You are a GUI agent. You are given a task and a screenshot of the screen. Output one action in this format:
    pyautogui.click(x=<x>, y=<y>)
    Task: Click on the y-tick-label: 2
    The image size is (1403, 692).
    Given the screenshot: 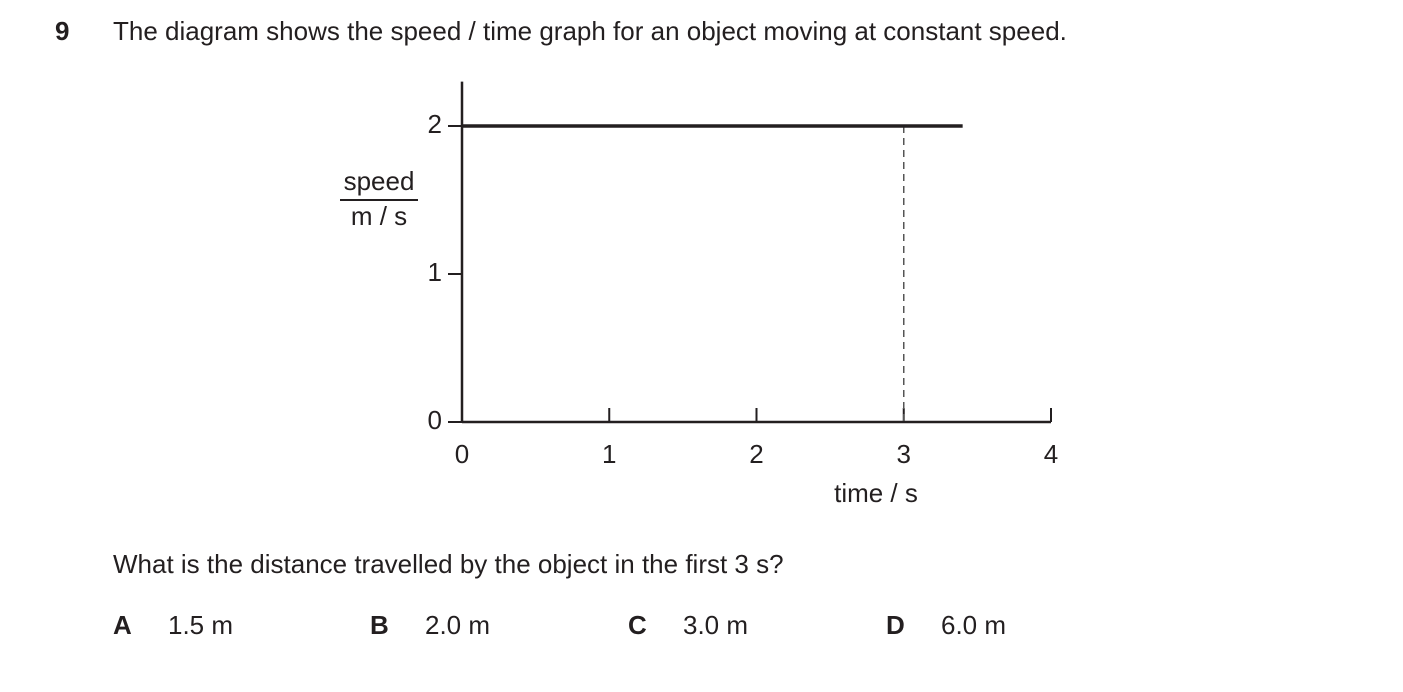 What is the action you would take?
    pyautogui.click(x=435, y=124)
    